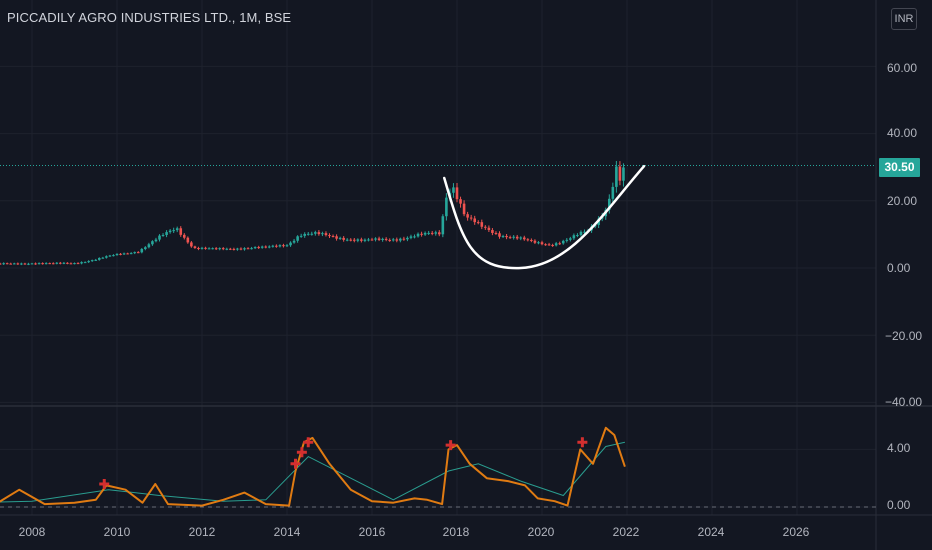 This screenshot has height=550, width=932. What do you see at coordinates (149, 17) in the screenshot?
I see `symbol-title: PICCADILY AGRO INDUSTRIES LTD., 1M, BSE` at bounding box center [149, 17].